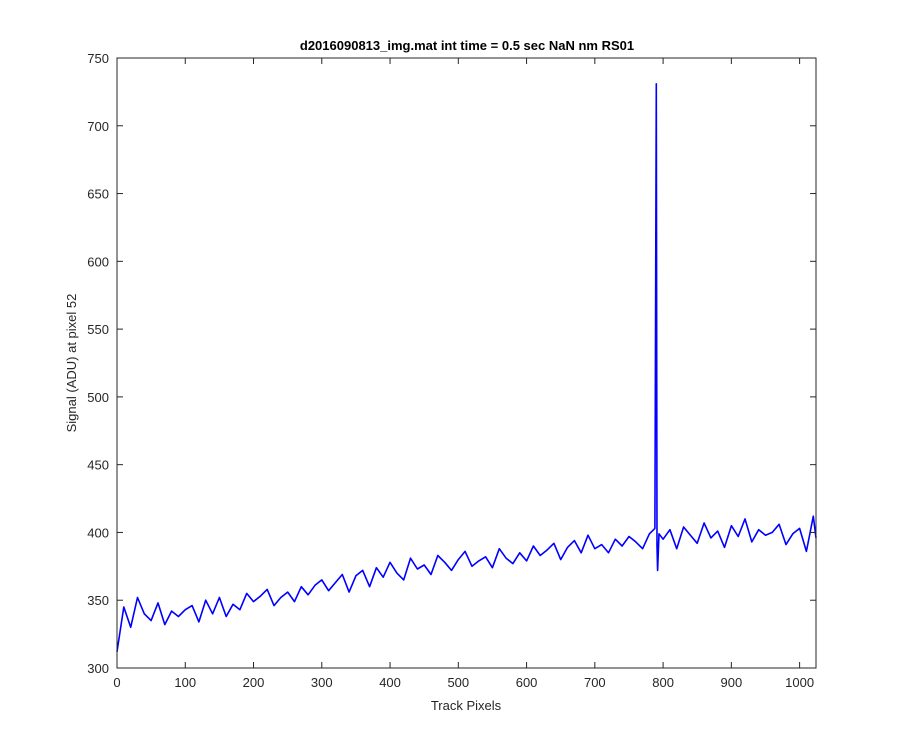  What do you see at coordinates (98, 465) in the screenshot?
I see `y-tick-label: 450` at bounding box center [98, 465].